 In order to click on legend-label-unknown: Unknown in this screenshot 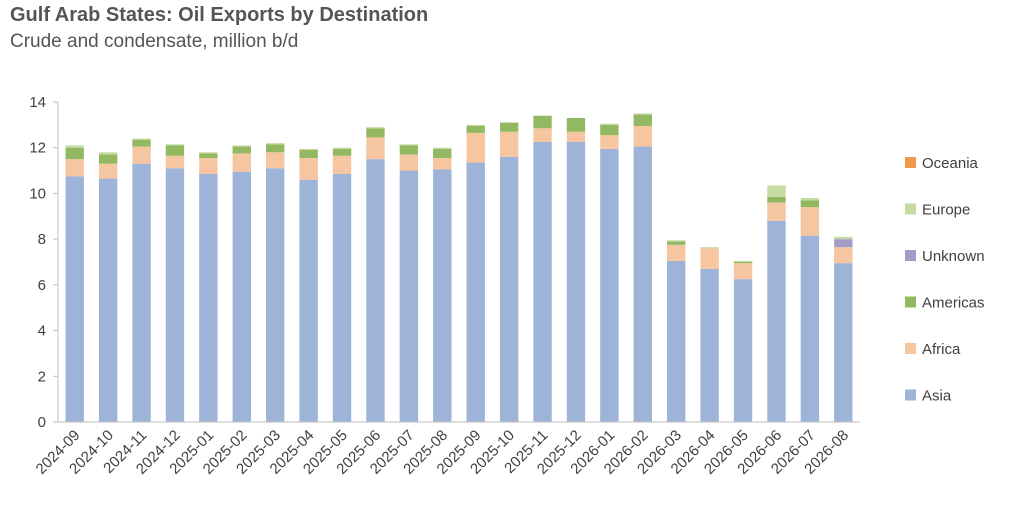, I will do `click(953, 256)`.